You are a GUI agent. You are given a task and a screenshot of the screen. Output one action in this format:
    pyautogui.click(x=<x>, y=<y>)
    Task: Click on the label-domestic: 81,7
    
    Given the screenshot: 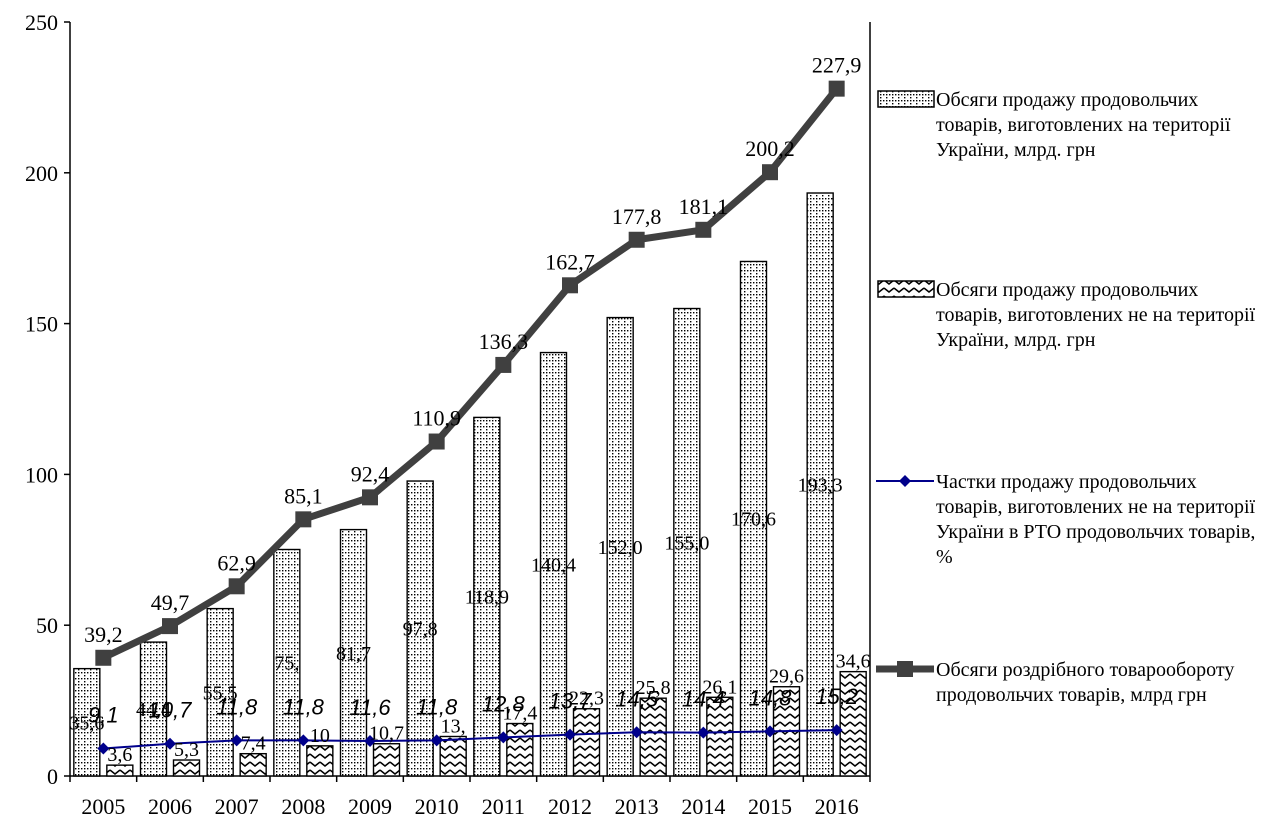 What is the action you would take?
    pyautogui.click(x=353, y=654)
    